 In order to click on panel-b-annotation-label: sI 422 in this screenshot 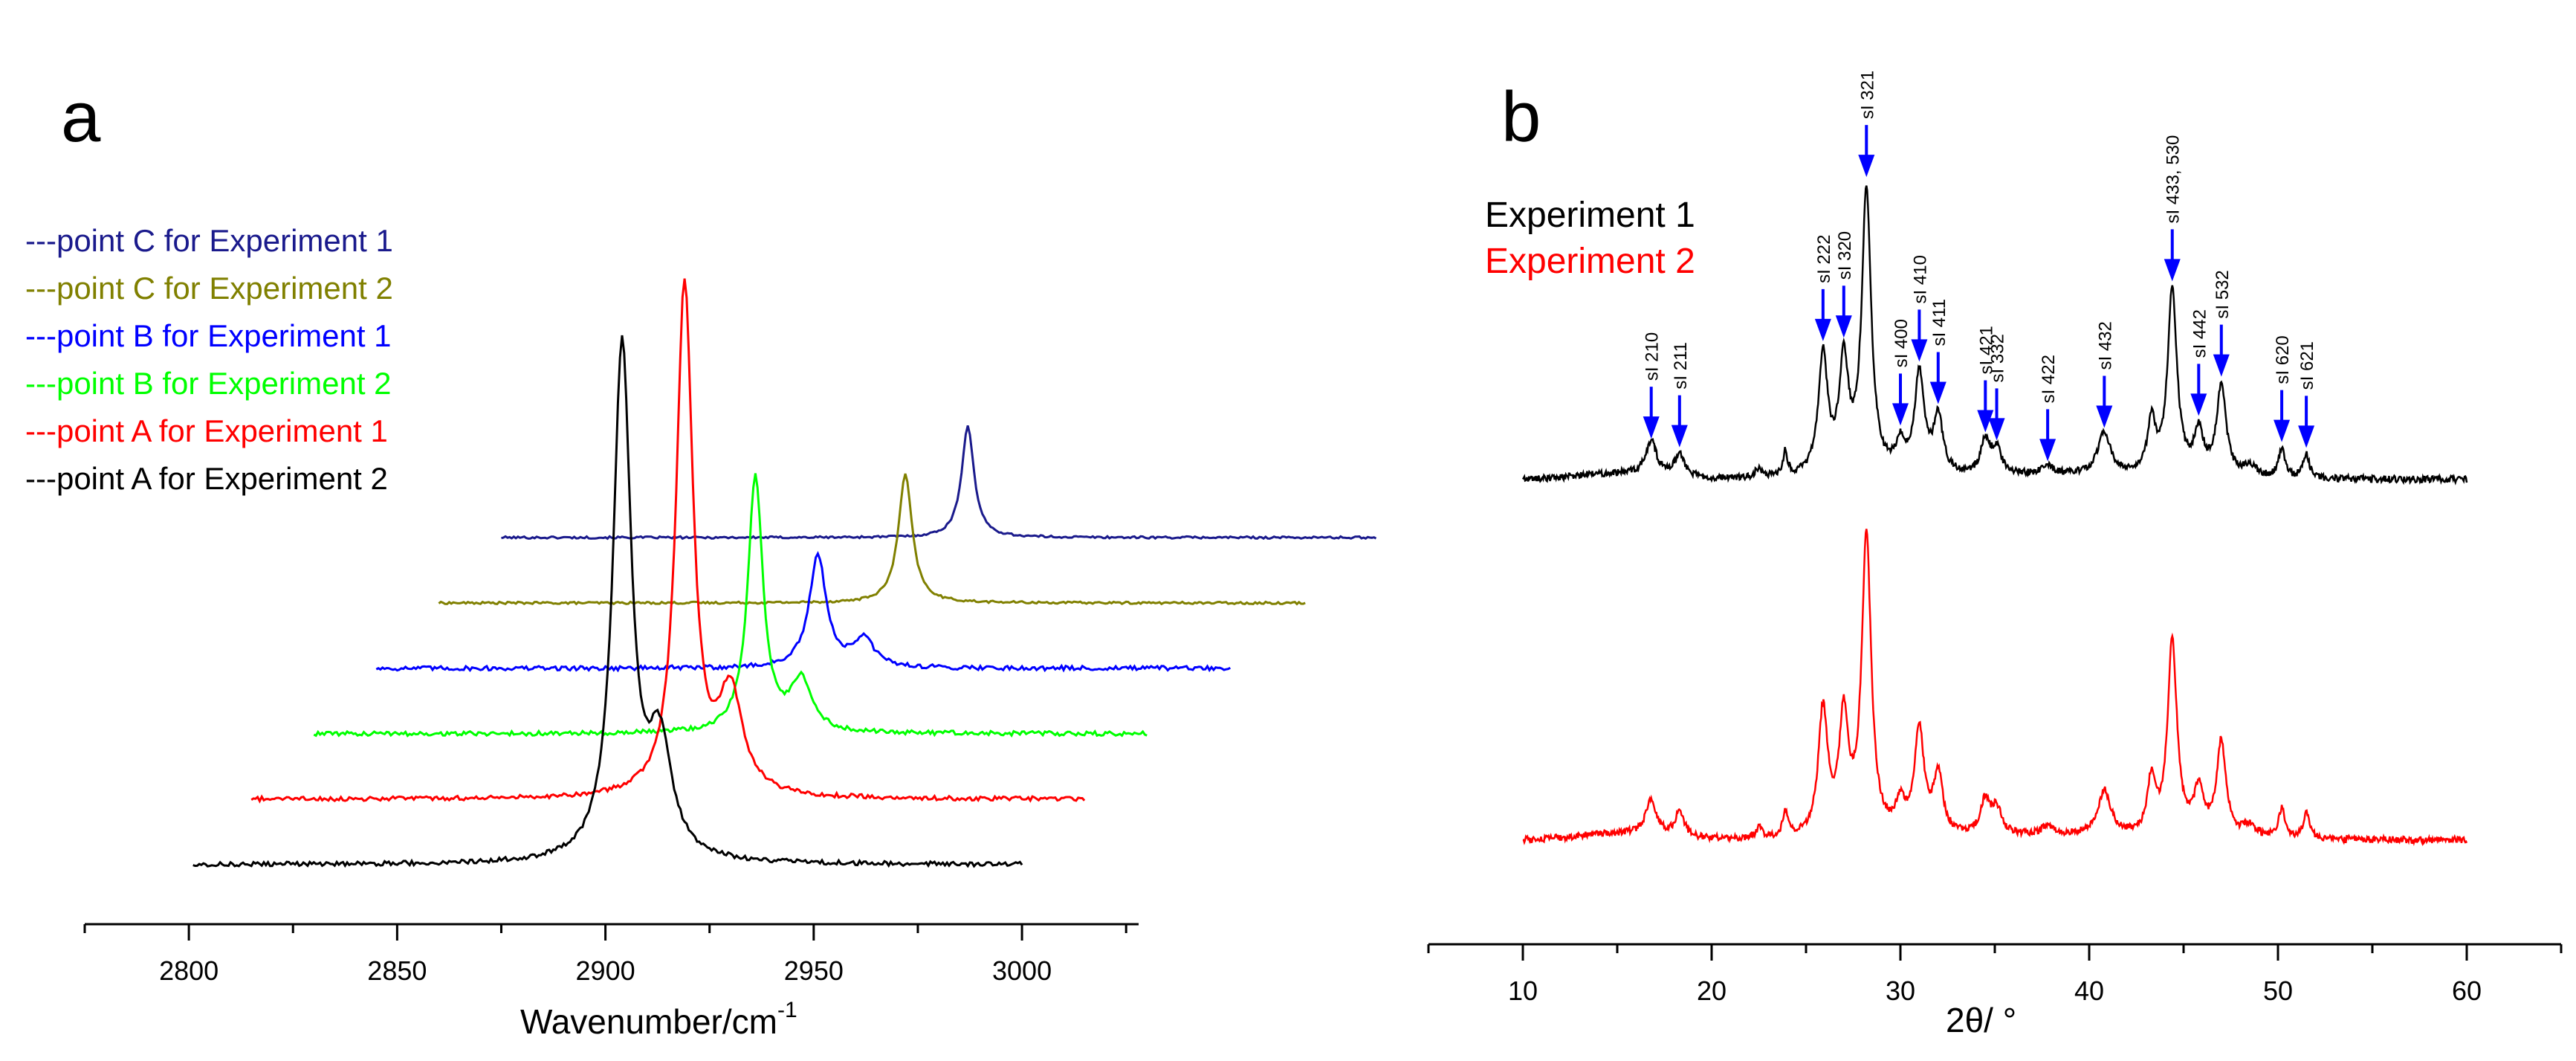, I will do `click(2049, 379)`.